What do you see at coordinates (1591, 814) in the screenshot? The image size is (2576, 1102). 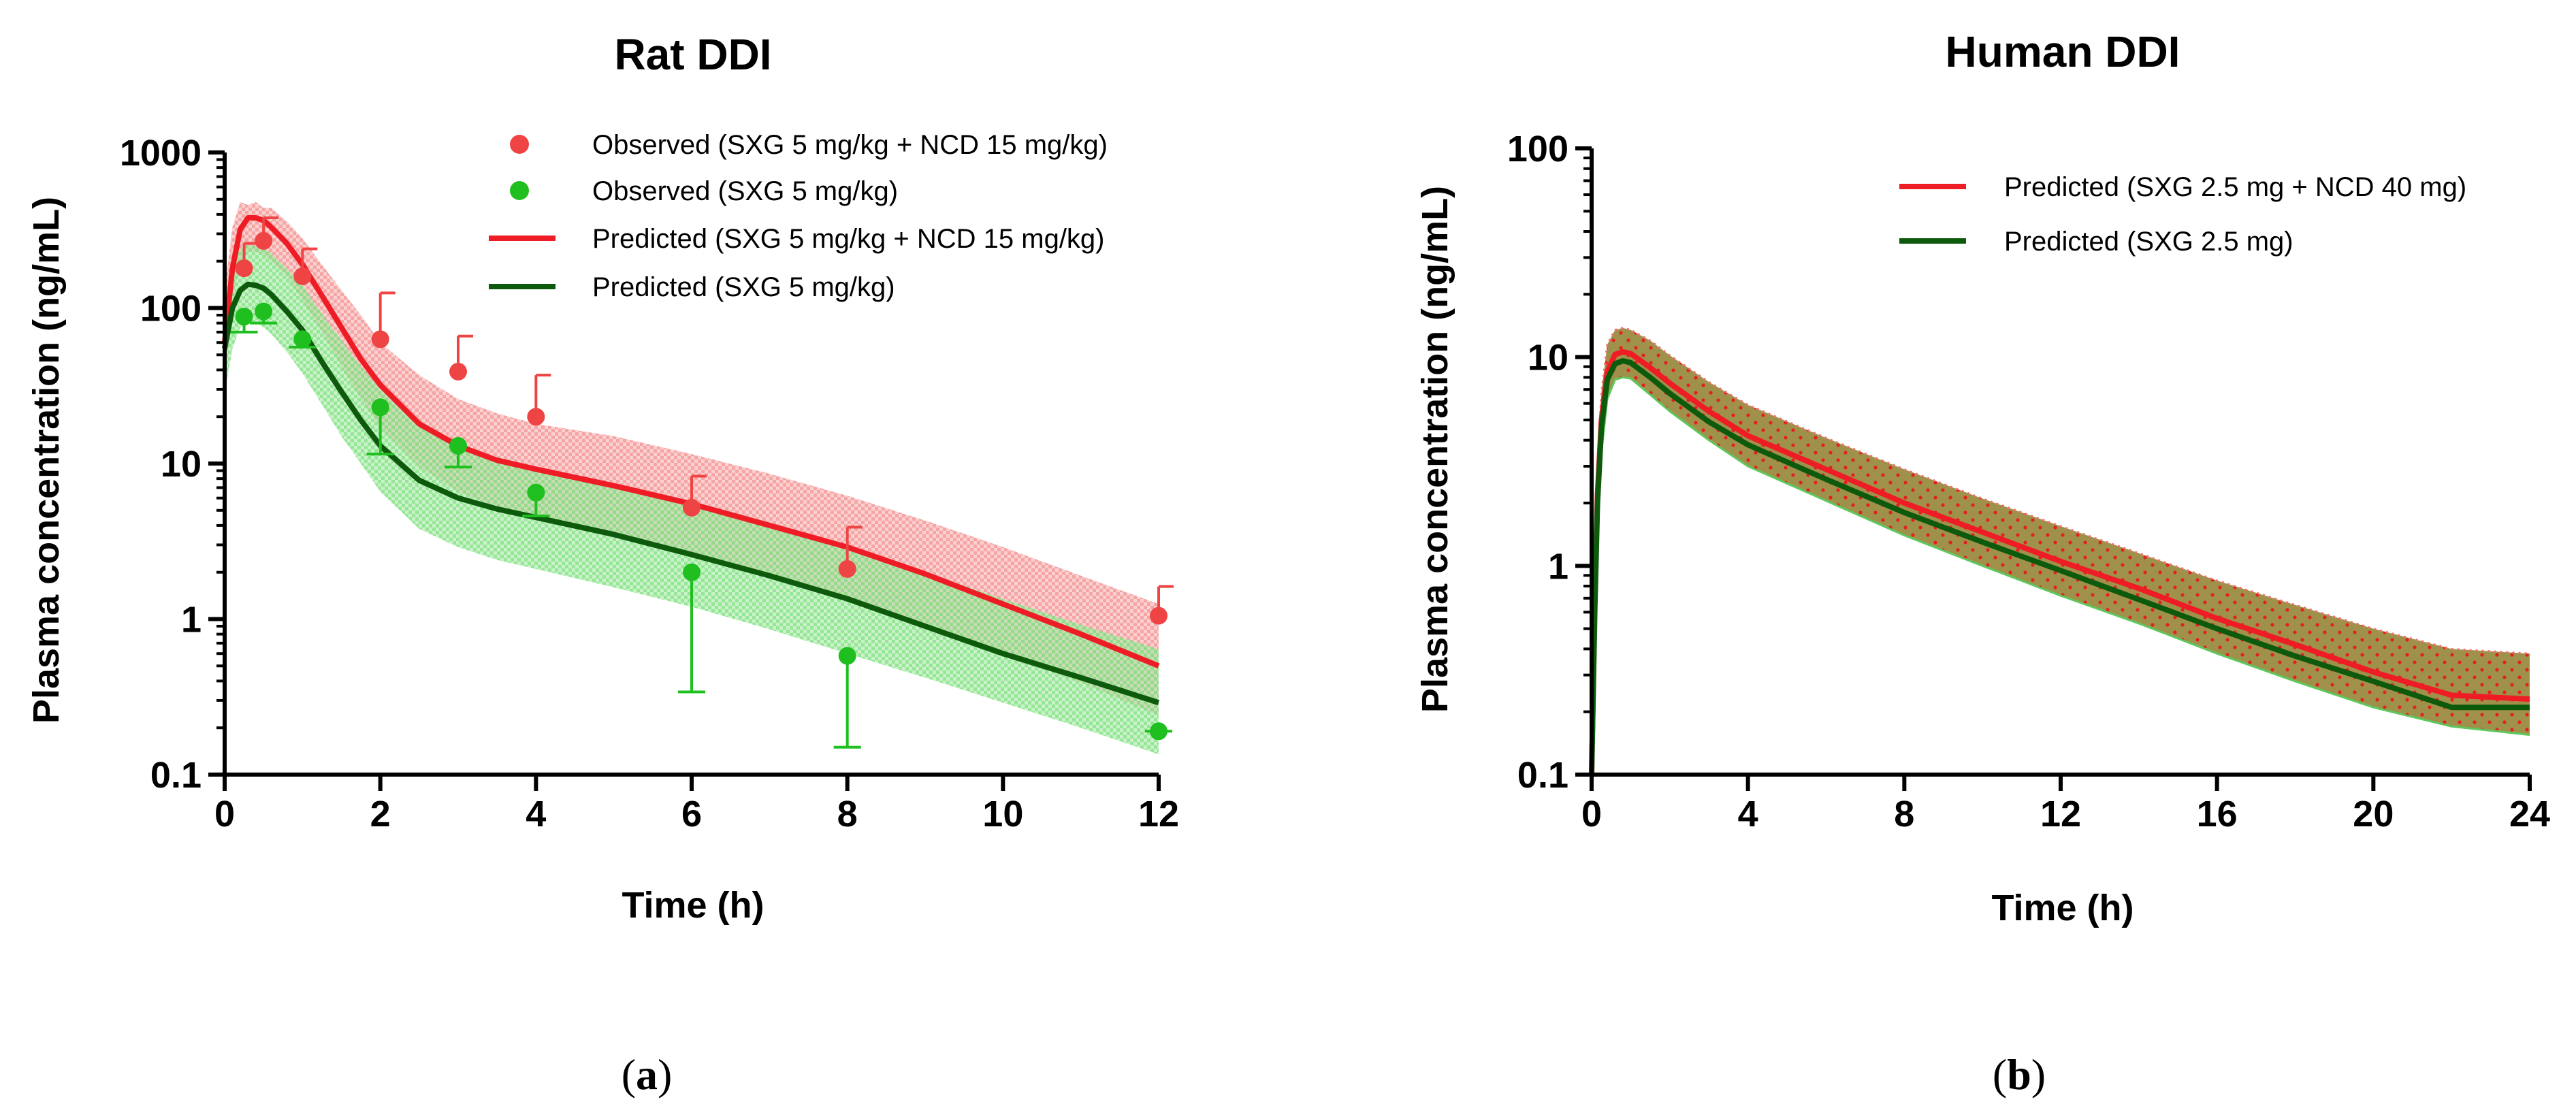 I see `human-x-tick-label: 0` at bounding box center [1591, 814].